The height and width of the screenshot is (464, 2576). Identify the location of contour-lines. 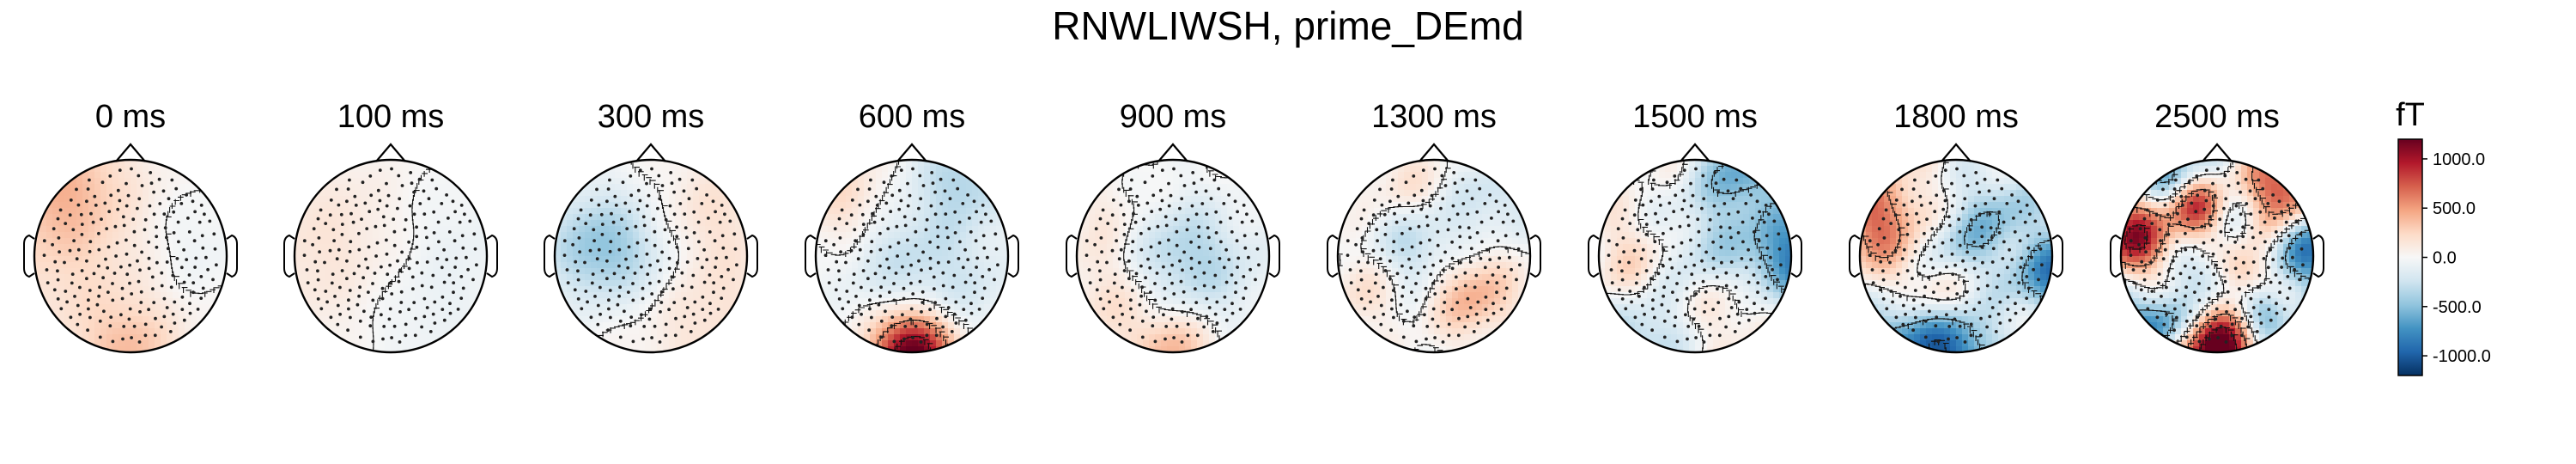
(412, 256).